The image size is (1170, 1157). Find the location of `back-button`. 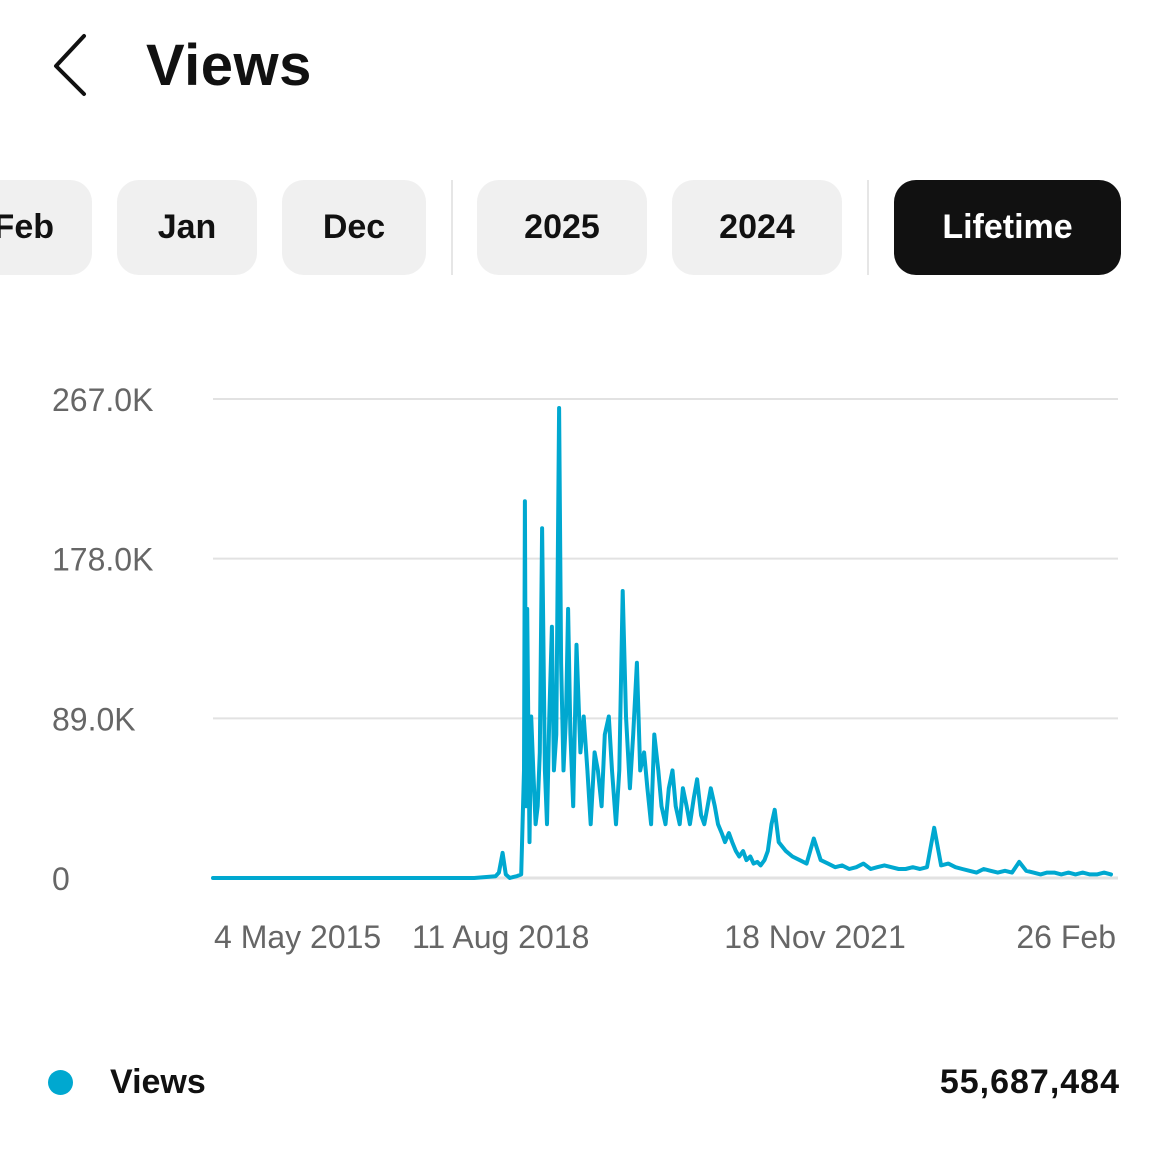

back-button is located at coordinates (72, 66).